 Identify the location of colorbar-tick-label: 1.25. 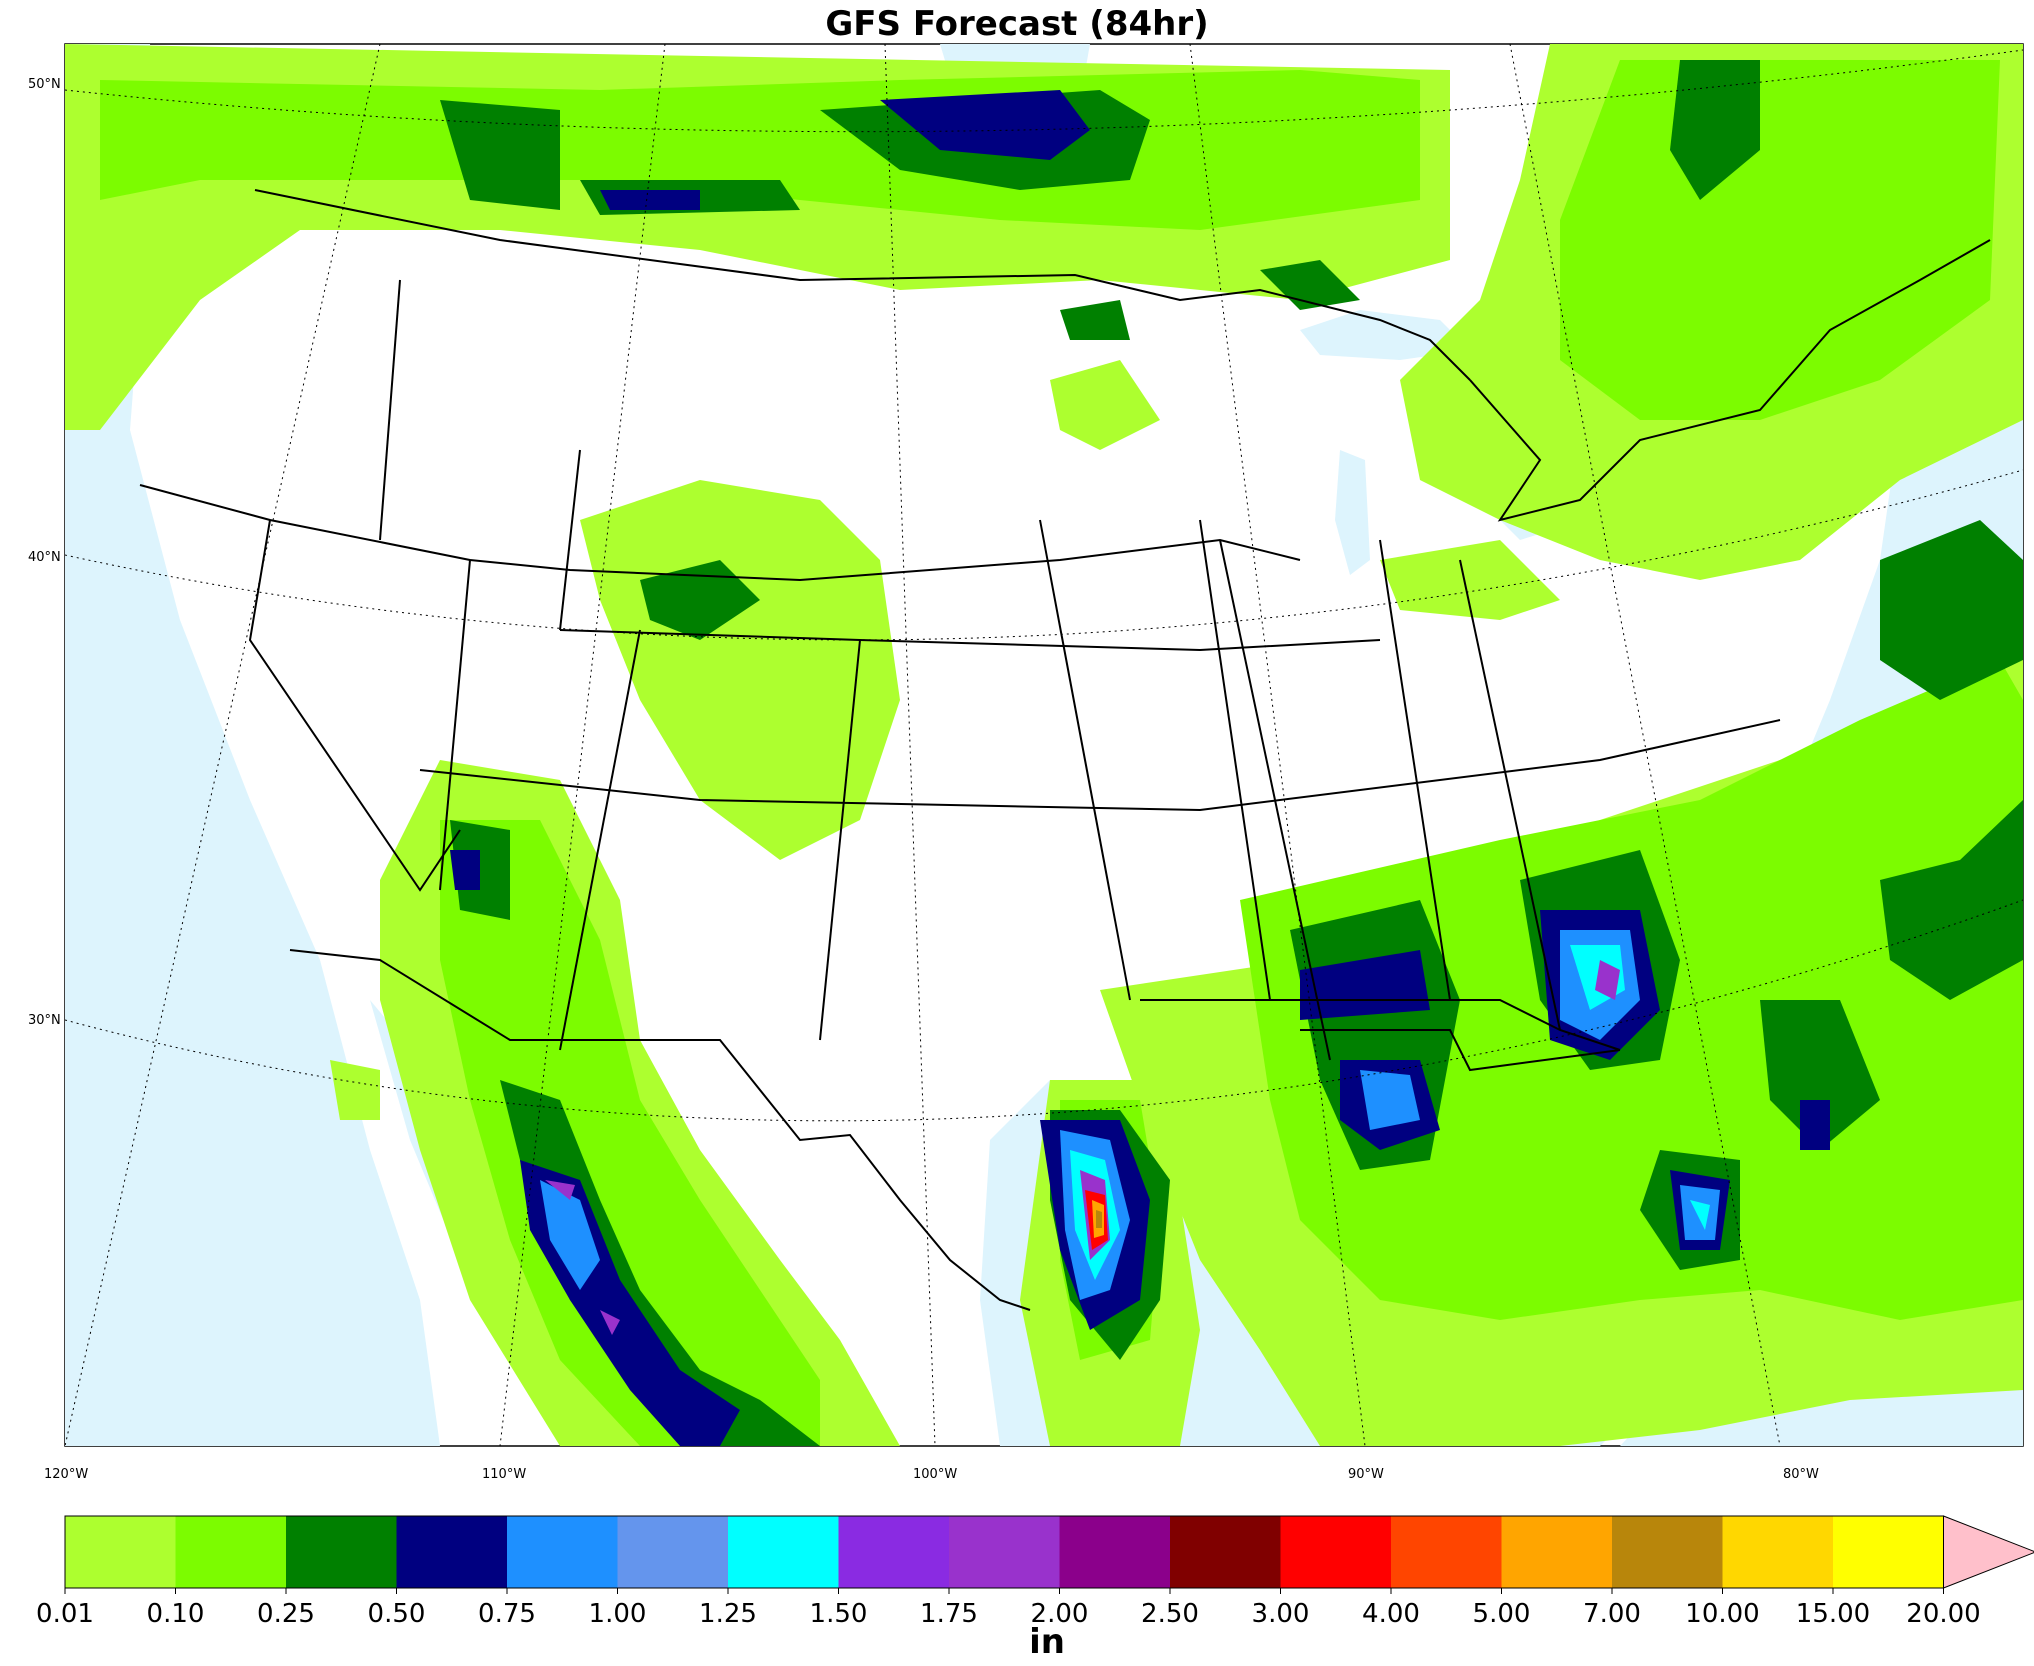
(728, 1614).